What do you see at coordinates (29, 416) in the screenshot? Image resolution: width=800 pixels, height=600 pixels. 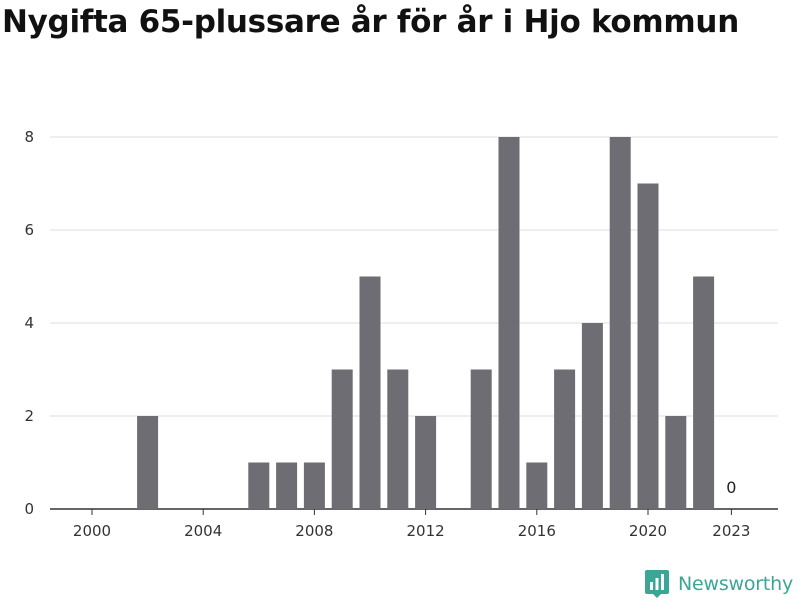 I see `y-tick-label: 2` at bounding box center [29, 416].